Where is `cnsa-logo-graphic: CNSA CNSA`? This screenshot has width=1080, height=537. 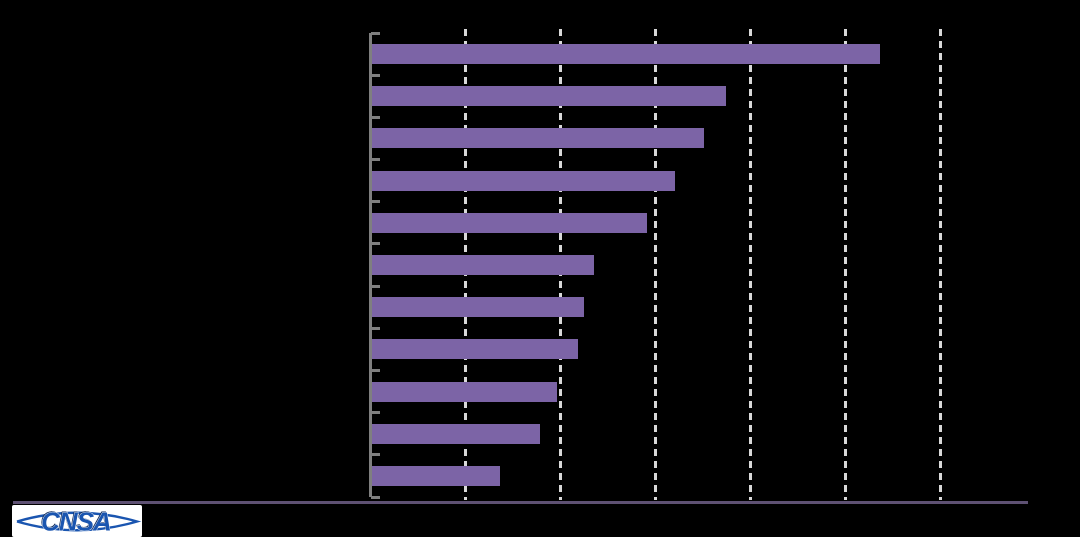
cnsa-logo-graphic: CNSA CNSA is located at coordinates (79, 521).